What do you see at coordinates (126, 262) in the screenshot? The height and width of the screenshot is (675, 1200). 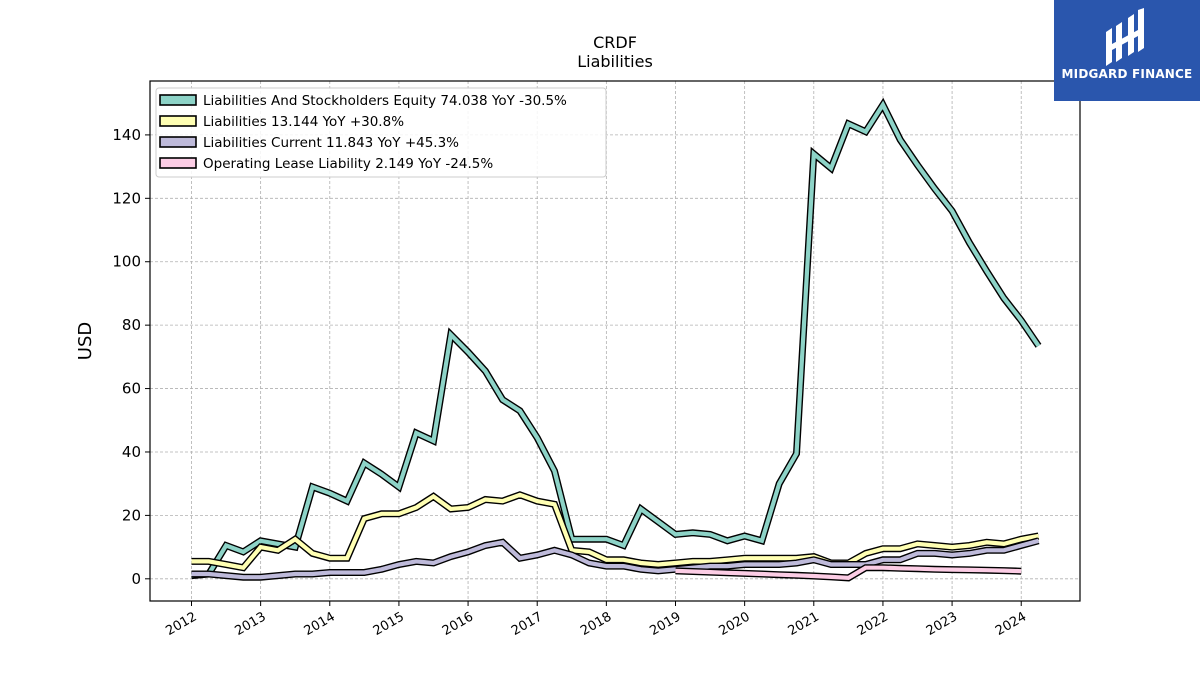 I see `y-tick-label: 100` at bounding box center [126, 262].